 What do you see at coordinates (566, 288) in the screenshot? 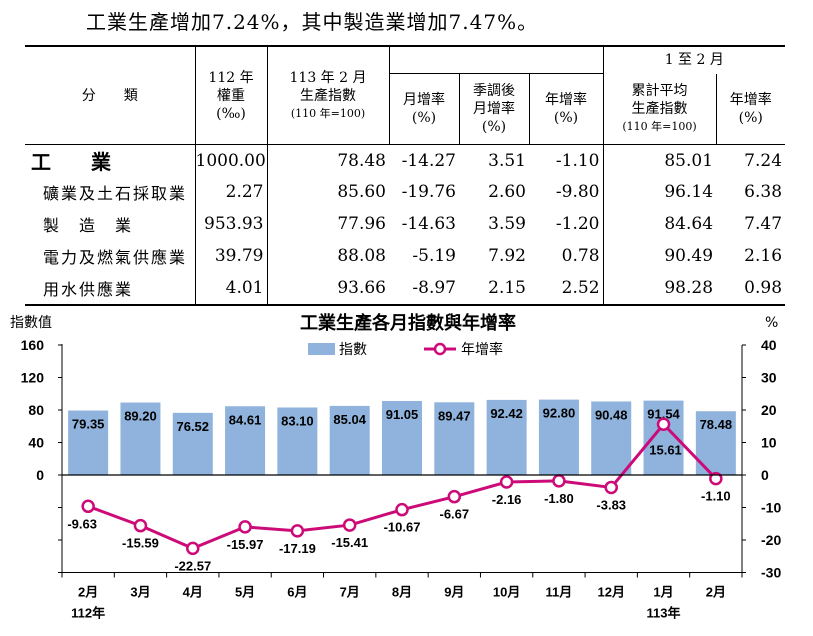
I see `row-yoy: 2.52` at bounding box center [566, 288].